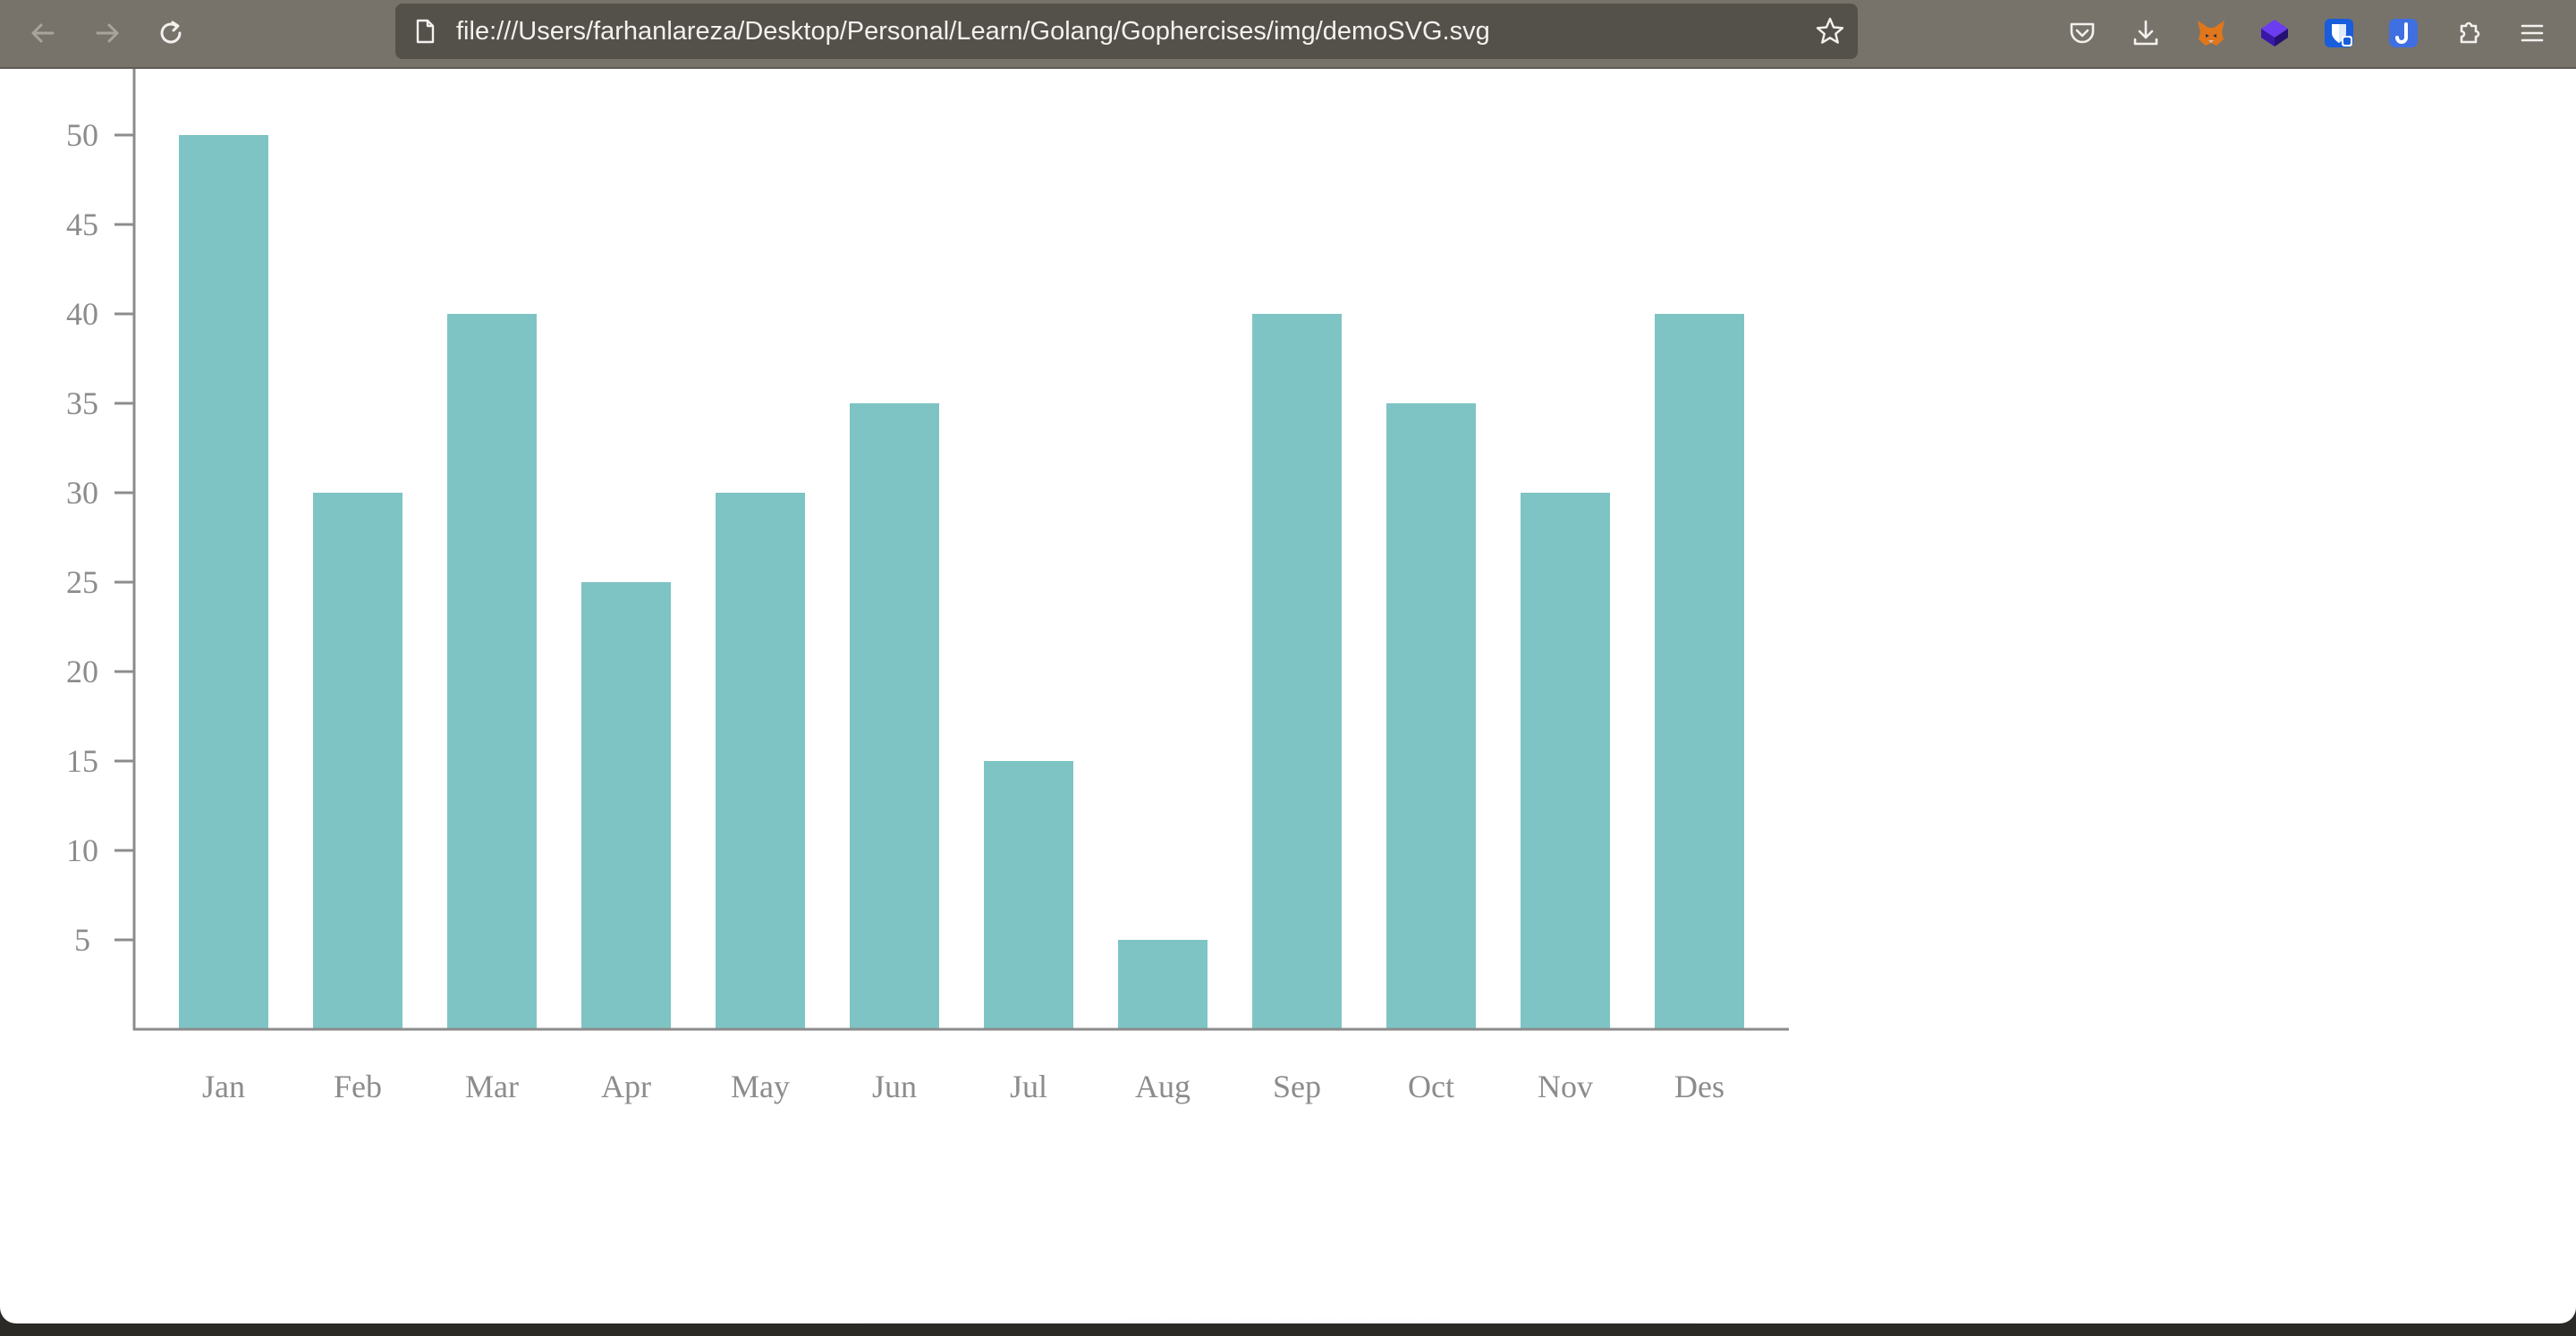 This screenshot has height=1336, width=2576. What do you see at coordinates (100, 537) in the screenshot?
I see `y-axis-ticks: 5 10 15 20 25 30 35 40 45 50` at bounding box center [100, 537].